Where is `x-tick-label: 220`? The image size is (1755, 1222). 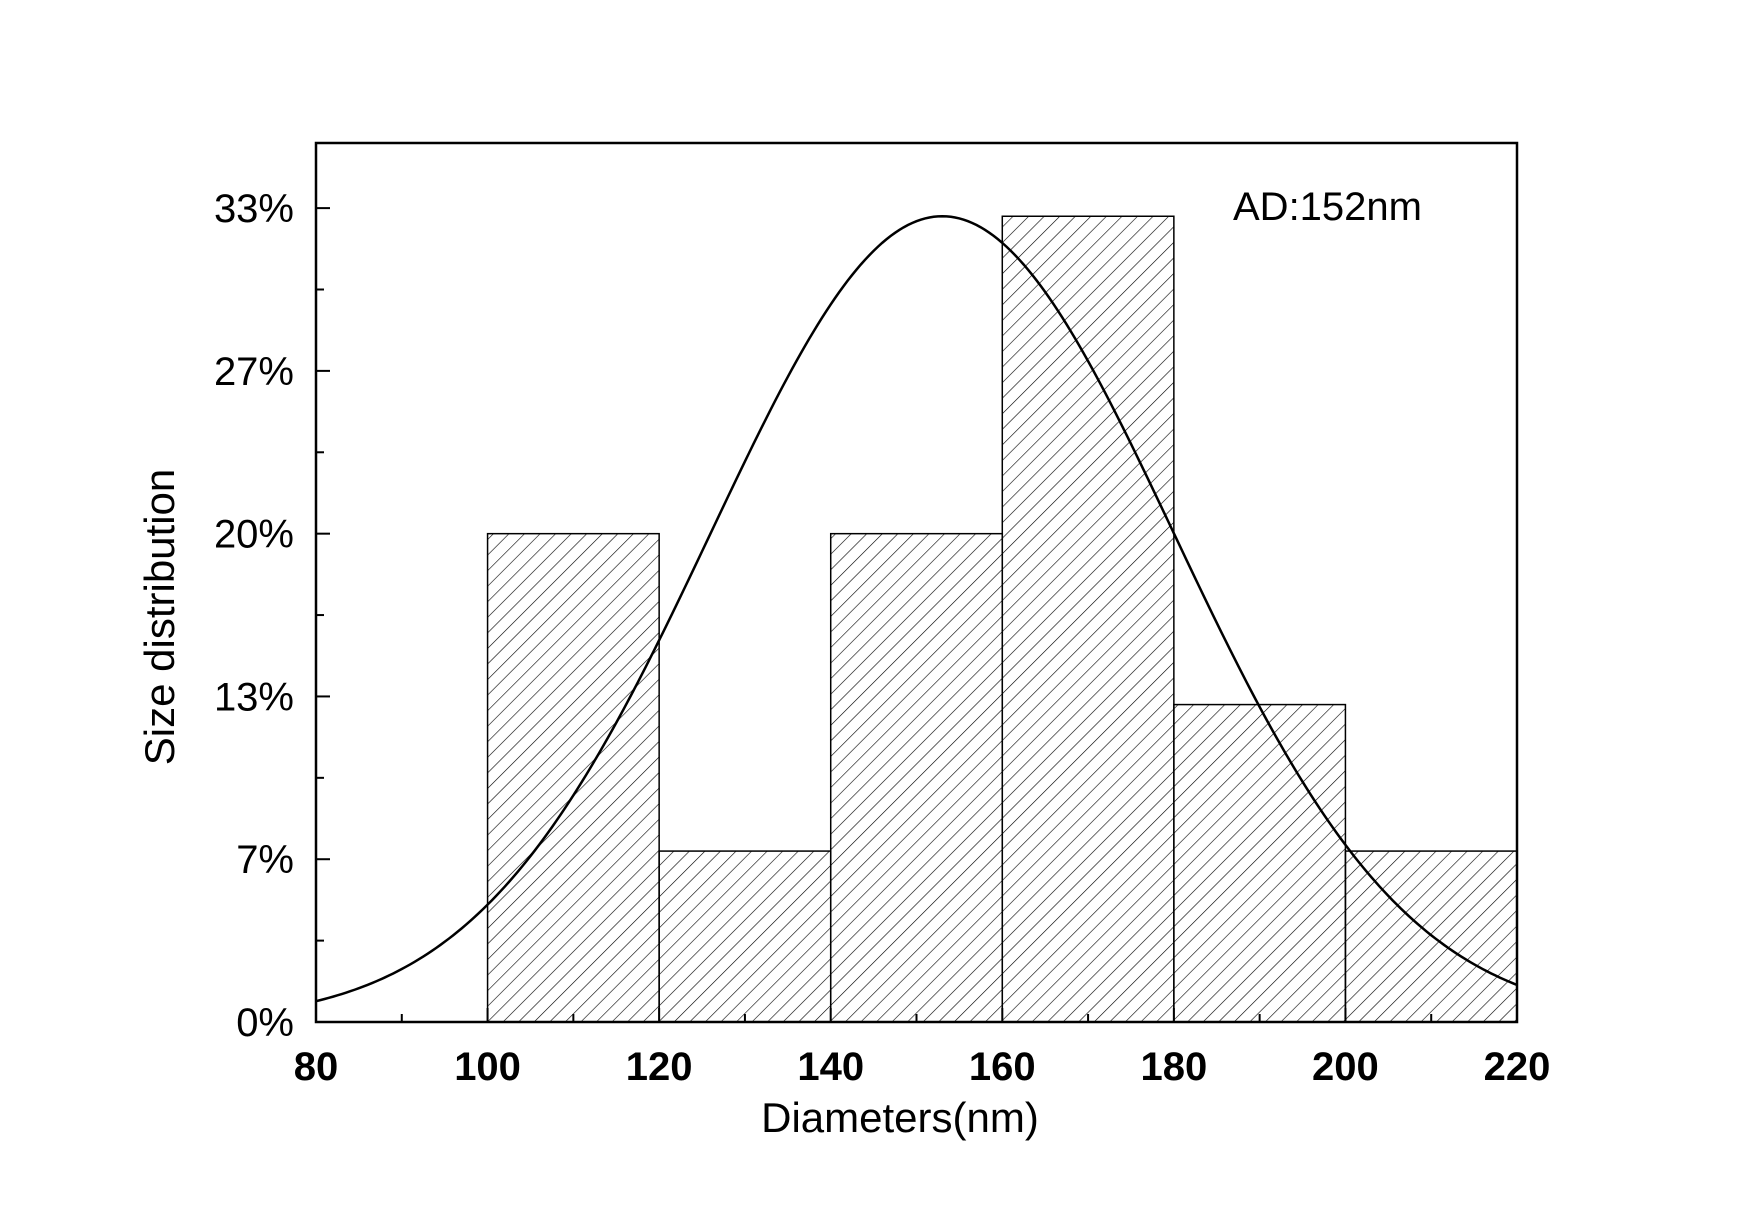
x-tick-label: 220 is located at coordinates (1517, 1067).